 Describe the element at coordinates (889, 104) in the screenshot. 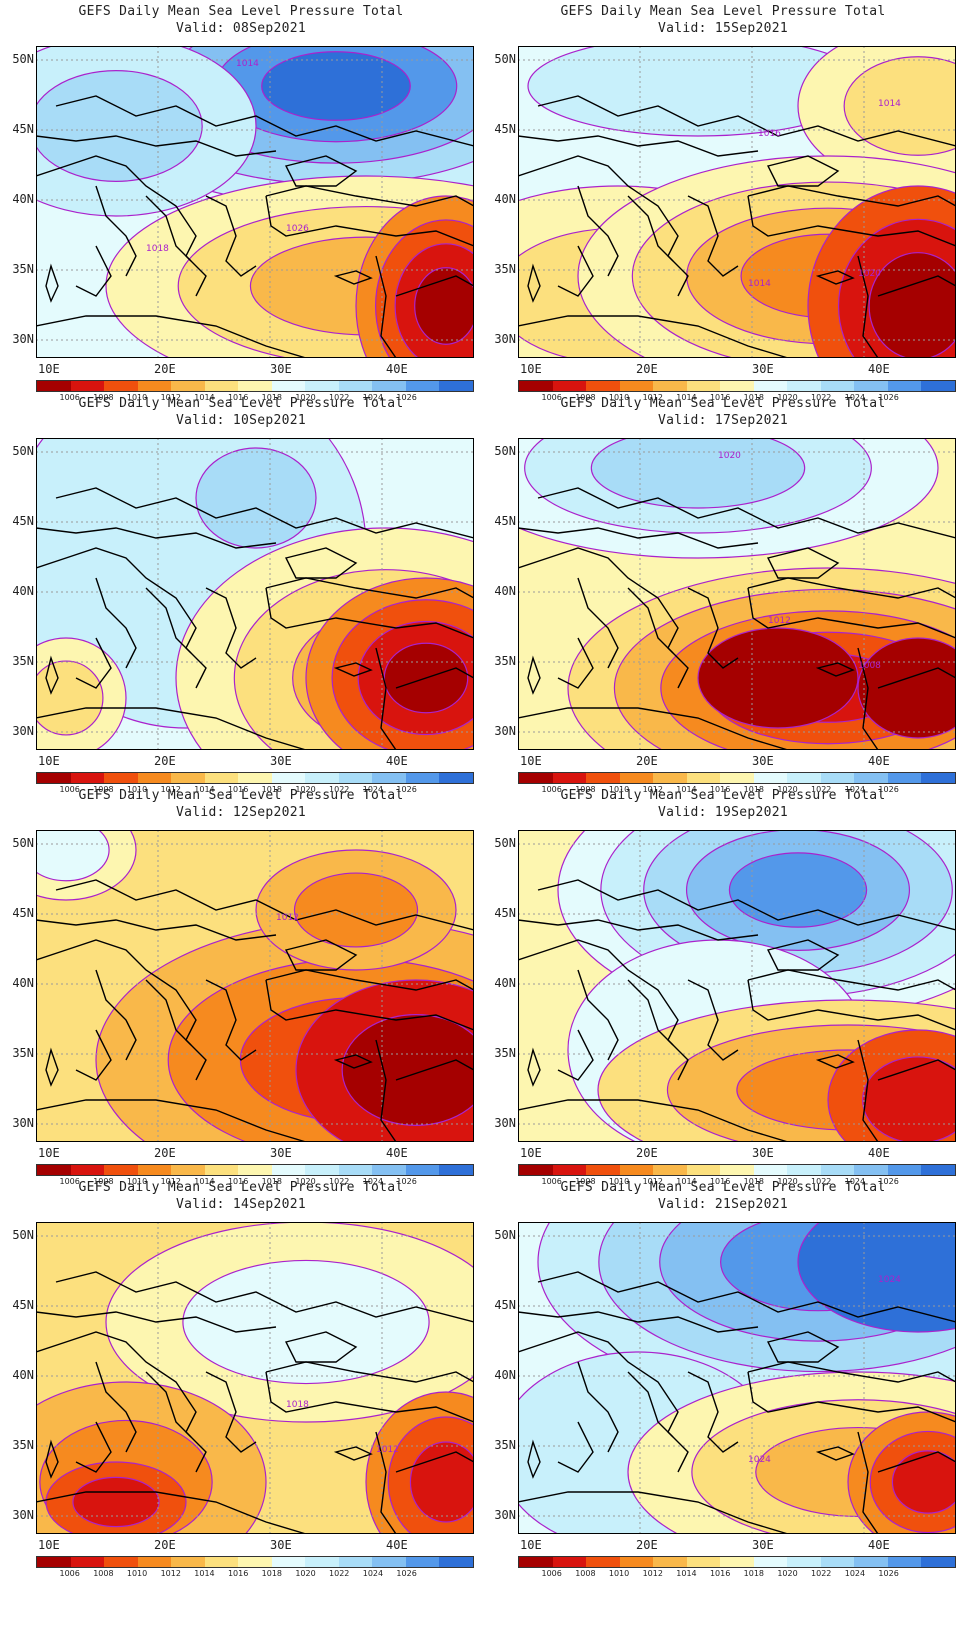

I see `contour-label: 1014` at that location.